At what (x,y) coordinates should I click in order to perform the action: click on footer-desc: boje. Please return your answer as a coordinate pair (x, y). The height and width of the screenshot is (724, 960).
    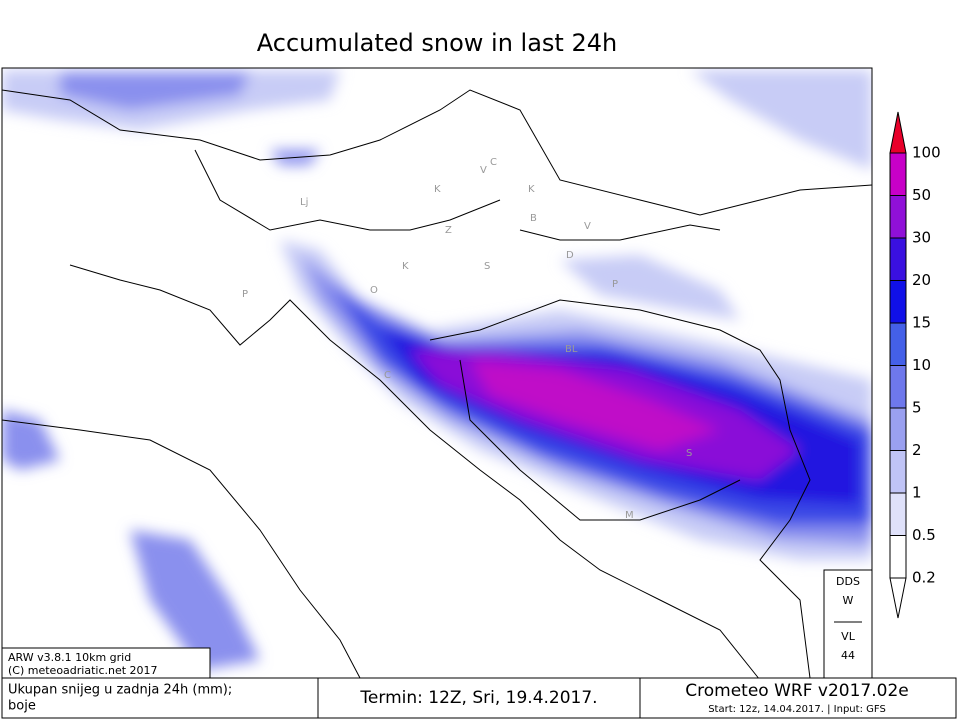
    Looking at the image, I should click on (22, 706).